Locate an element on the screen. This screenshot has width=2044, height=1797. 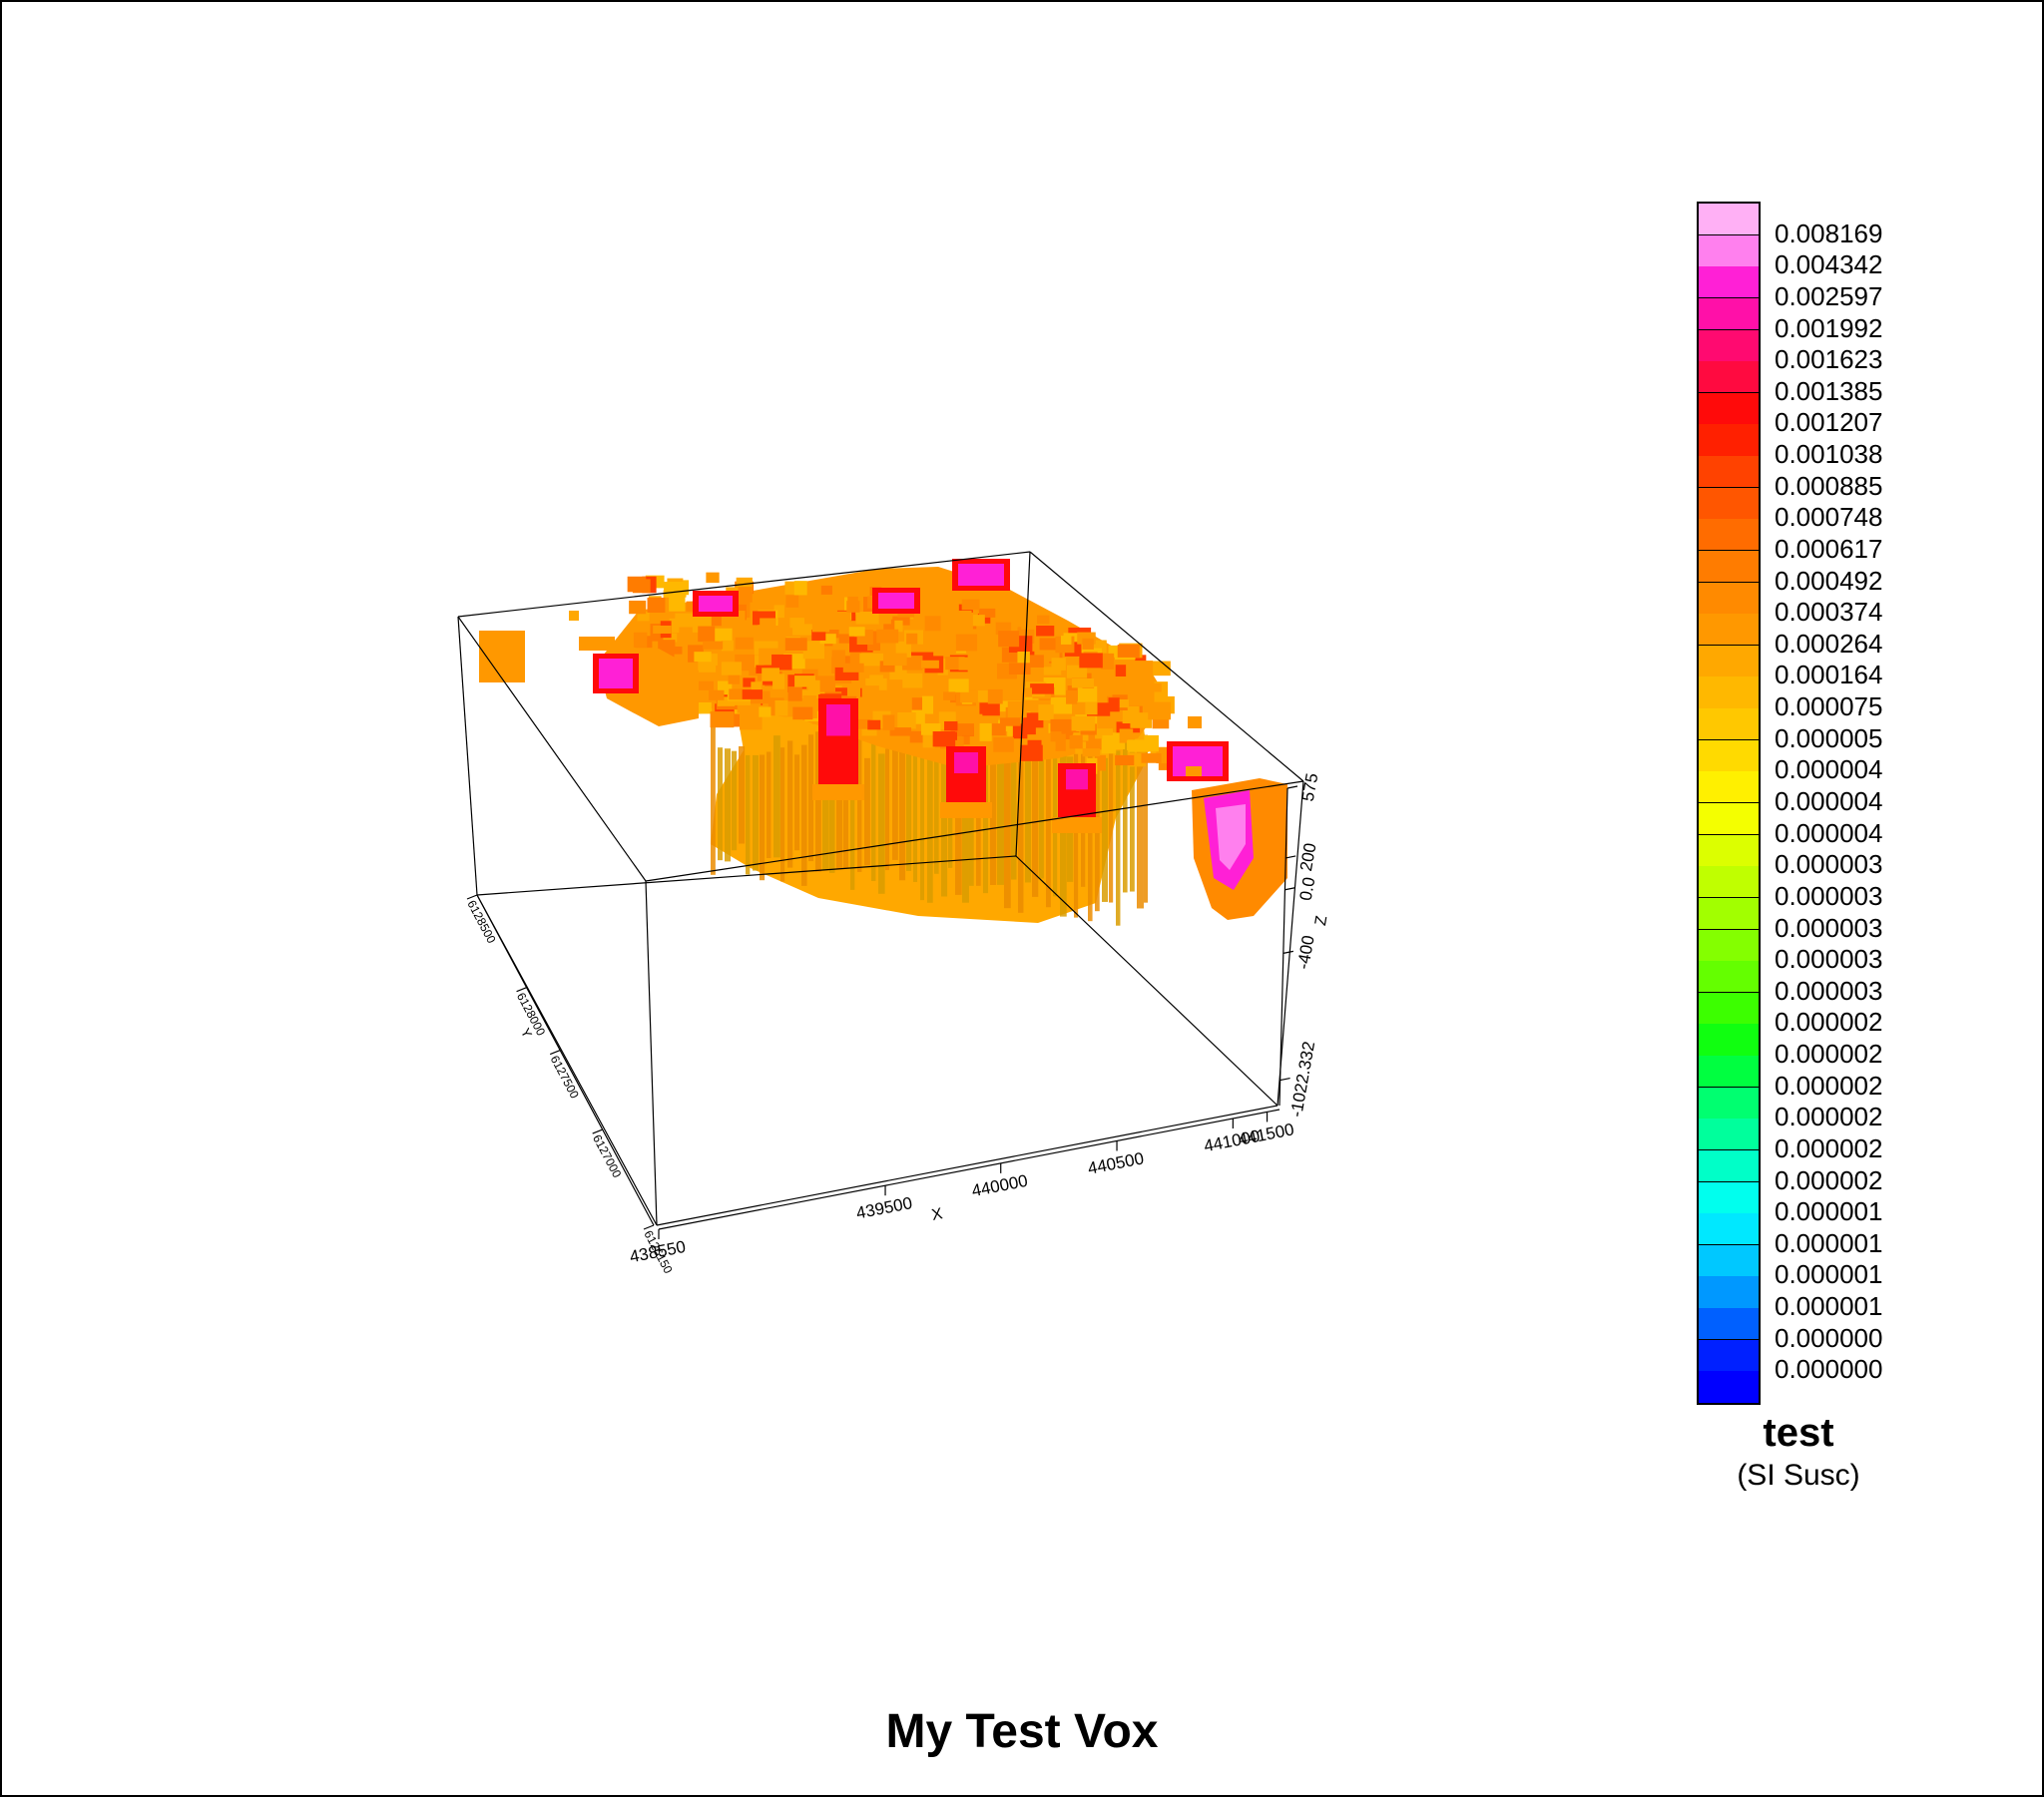
legend-label: 0.001992 is located at coordinates (1829, 327).